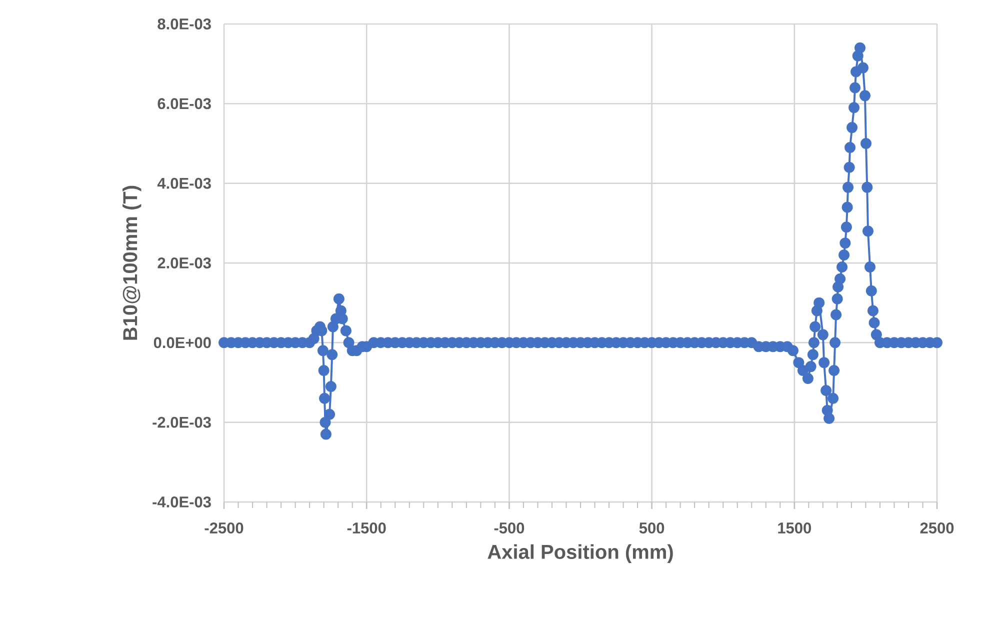 This screenshot has width=992, height=626. What do you see at coordinates (366, 528) in the screenshot?
I see `x-tick-label: -1500` at bounding box center [366, 528].